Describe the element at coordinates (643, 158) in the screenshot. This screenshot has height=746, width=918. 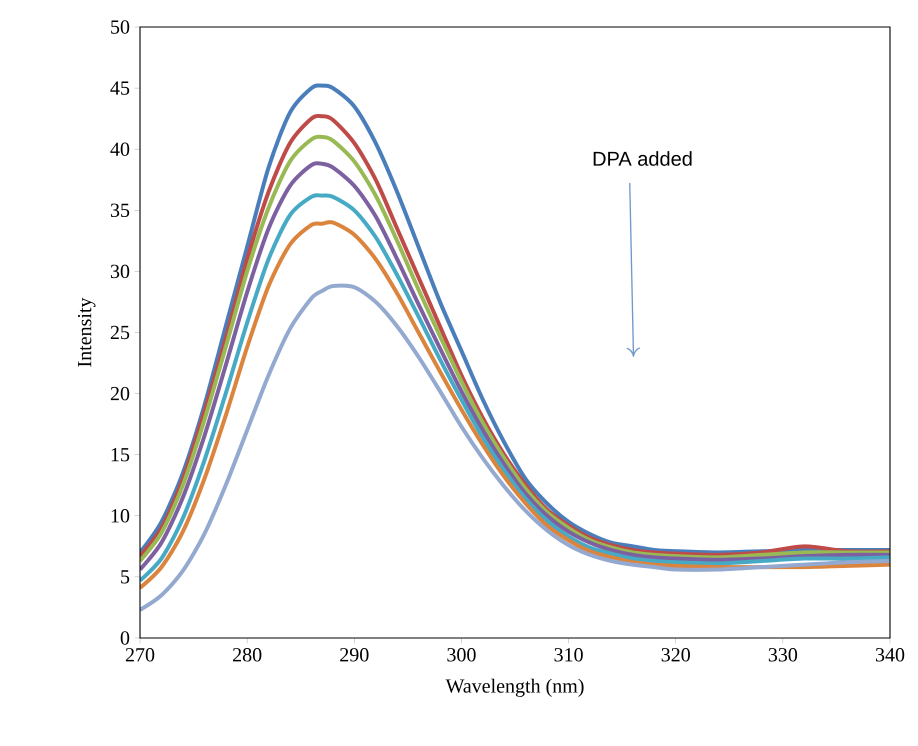
I see `annotation: DPA added` at that location.